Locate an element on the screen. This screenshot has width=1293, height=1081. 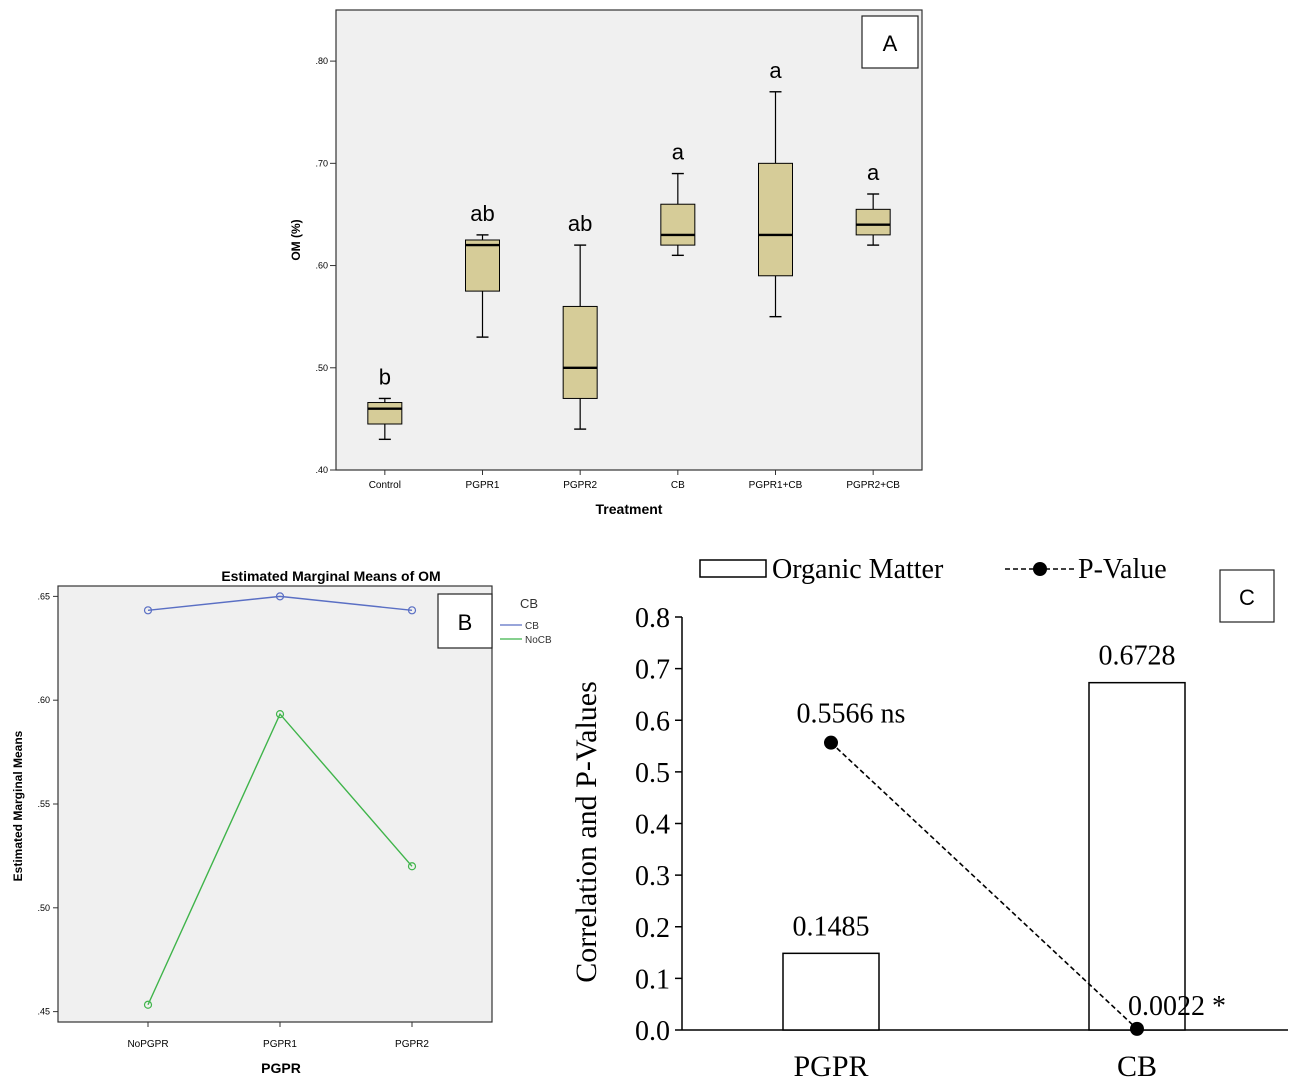
y-tick-label: 0.7 is located at coordinates (652, 670).